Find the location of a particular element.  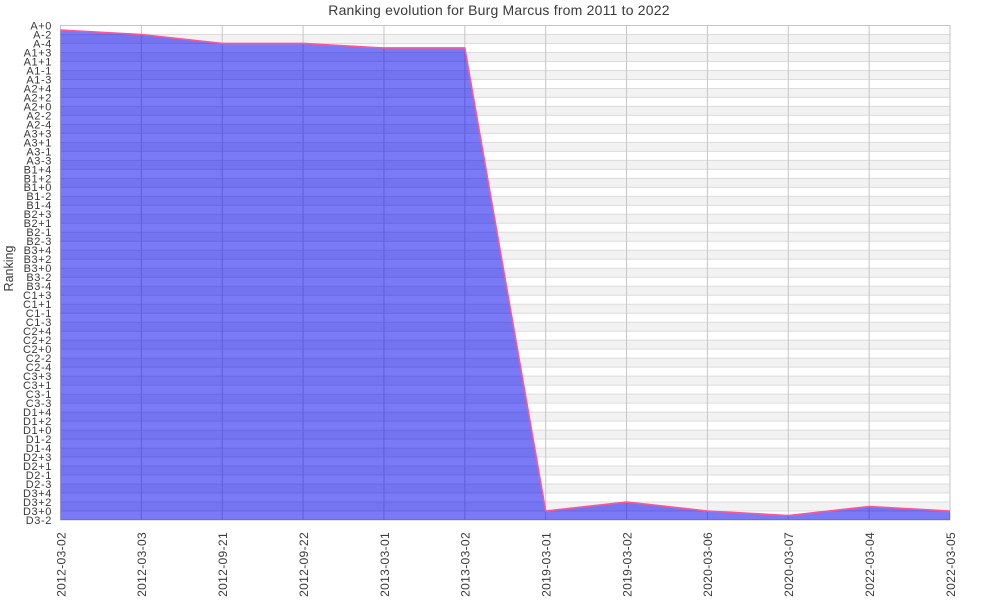

svg-text: D1+0 is located at coordinates (37, 431).